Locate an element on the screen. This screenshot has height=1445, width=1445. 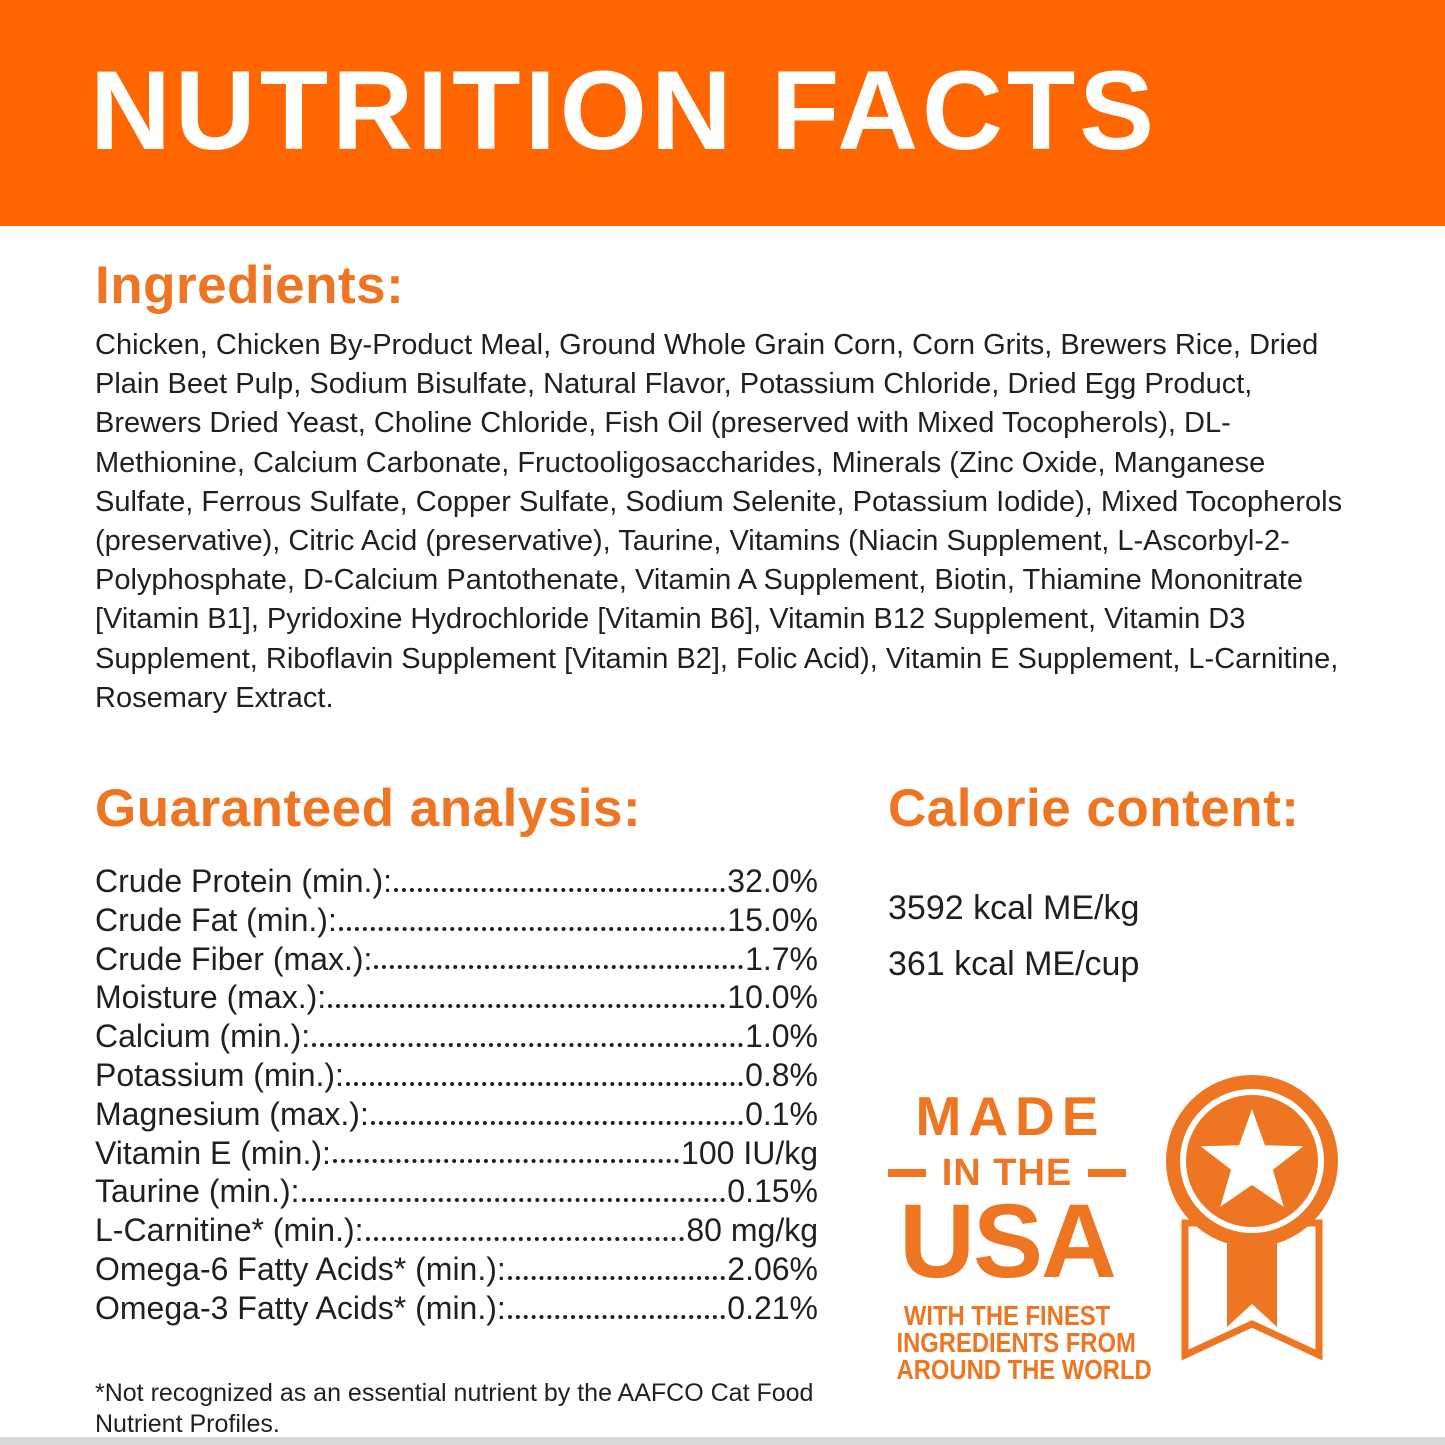
star-ribbon-medal-icon is located at coordinates (1252, 1218).